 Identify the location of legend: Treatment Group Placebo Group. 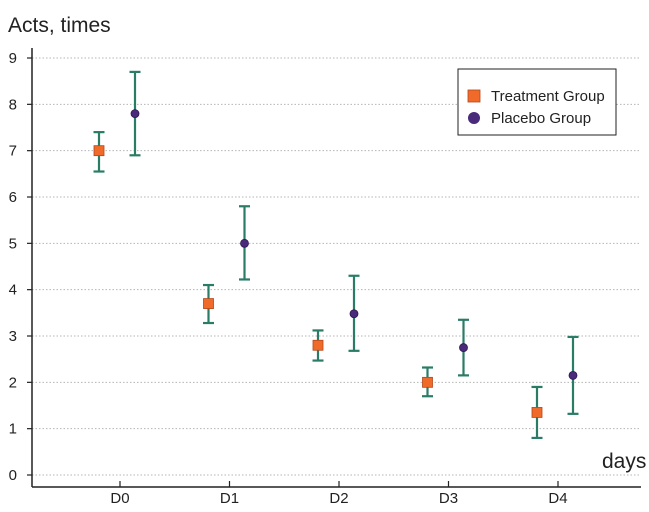
(537, 102).